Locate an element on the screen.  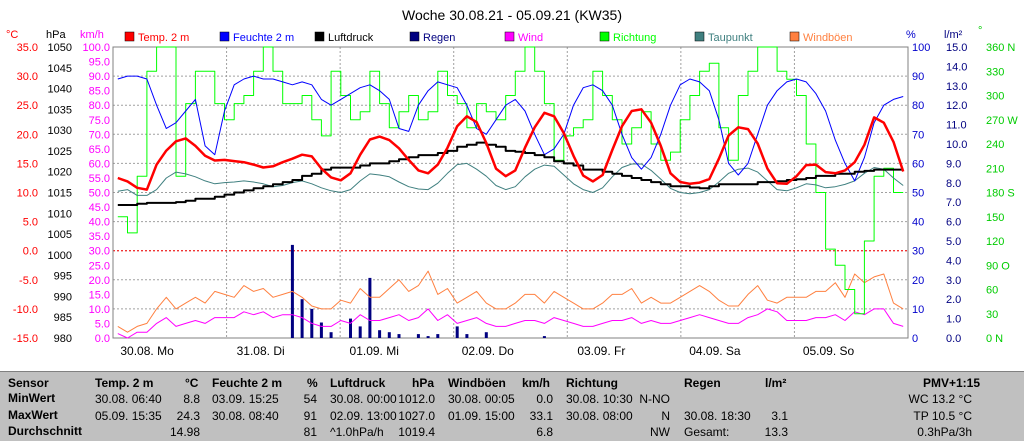
legend-label: Temp. 2 m is located at coordinates (163, 38).